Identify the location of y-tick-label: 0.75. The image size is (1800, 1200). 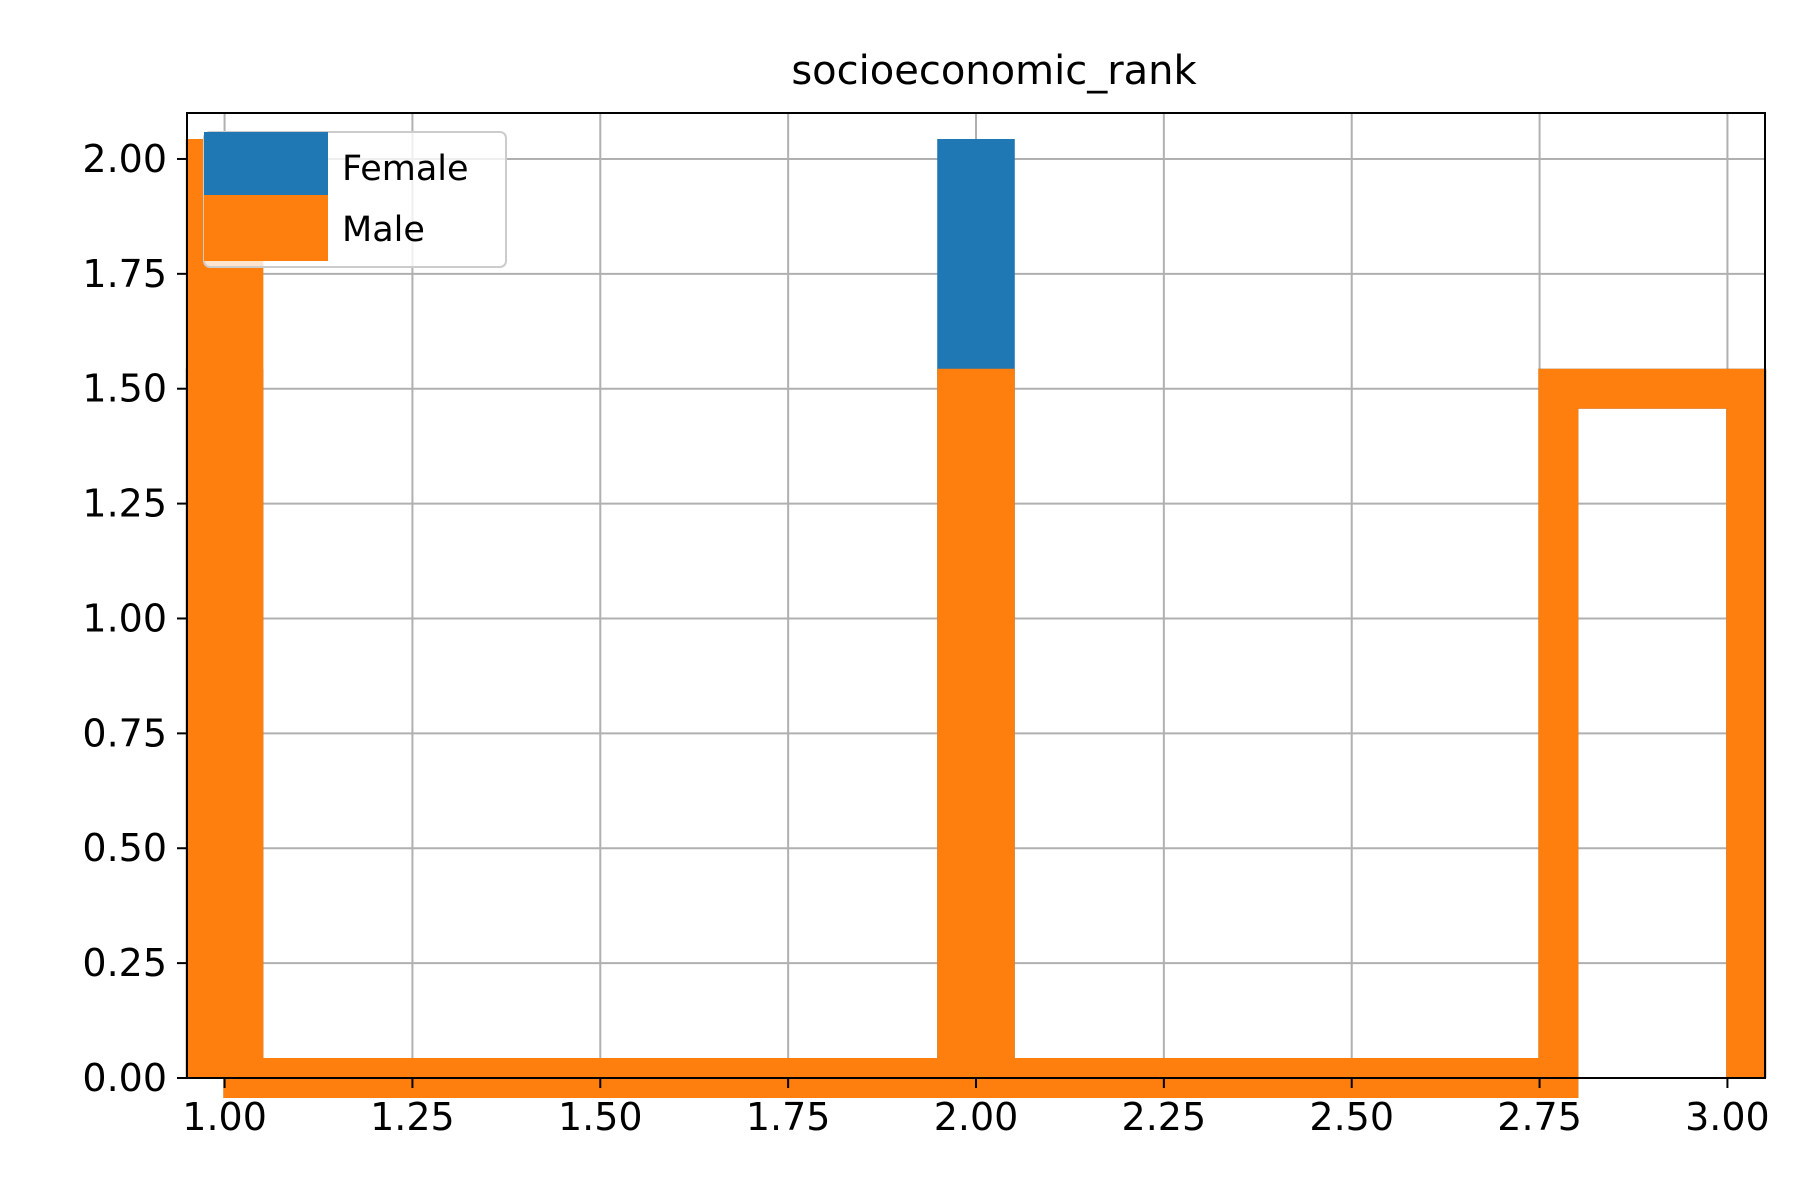
(124, 733).